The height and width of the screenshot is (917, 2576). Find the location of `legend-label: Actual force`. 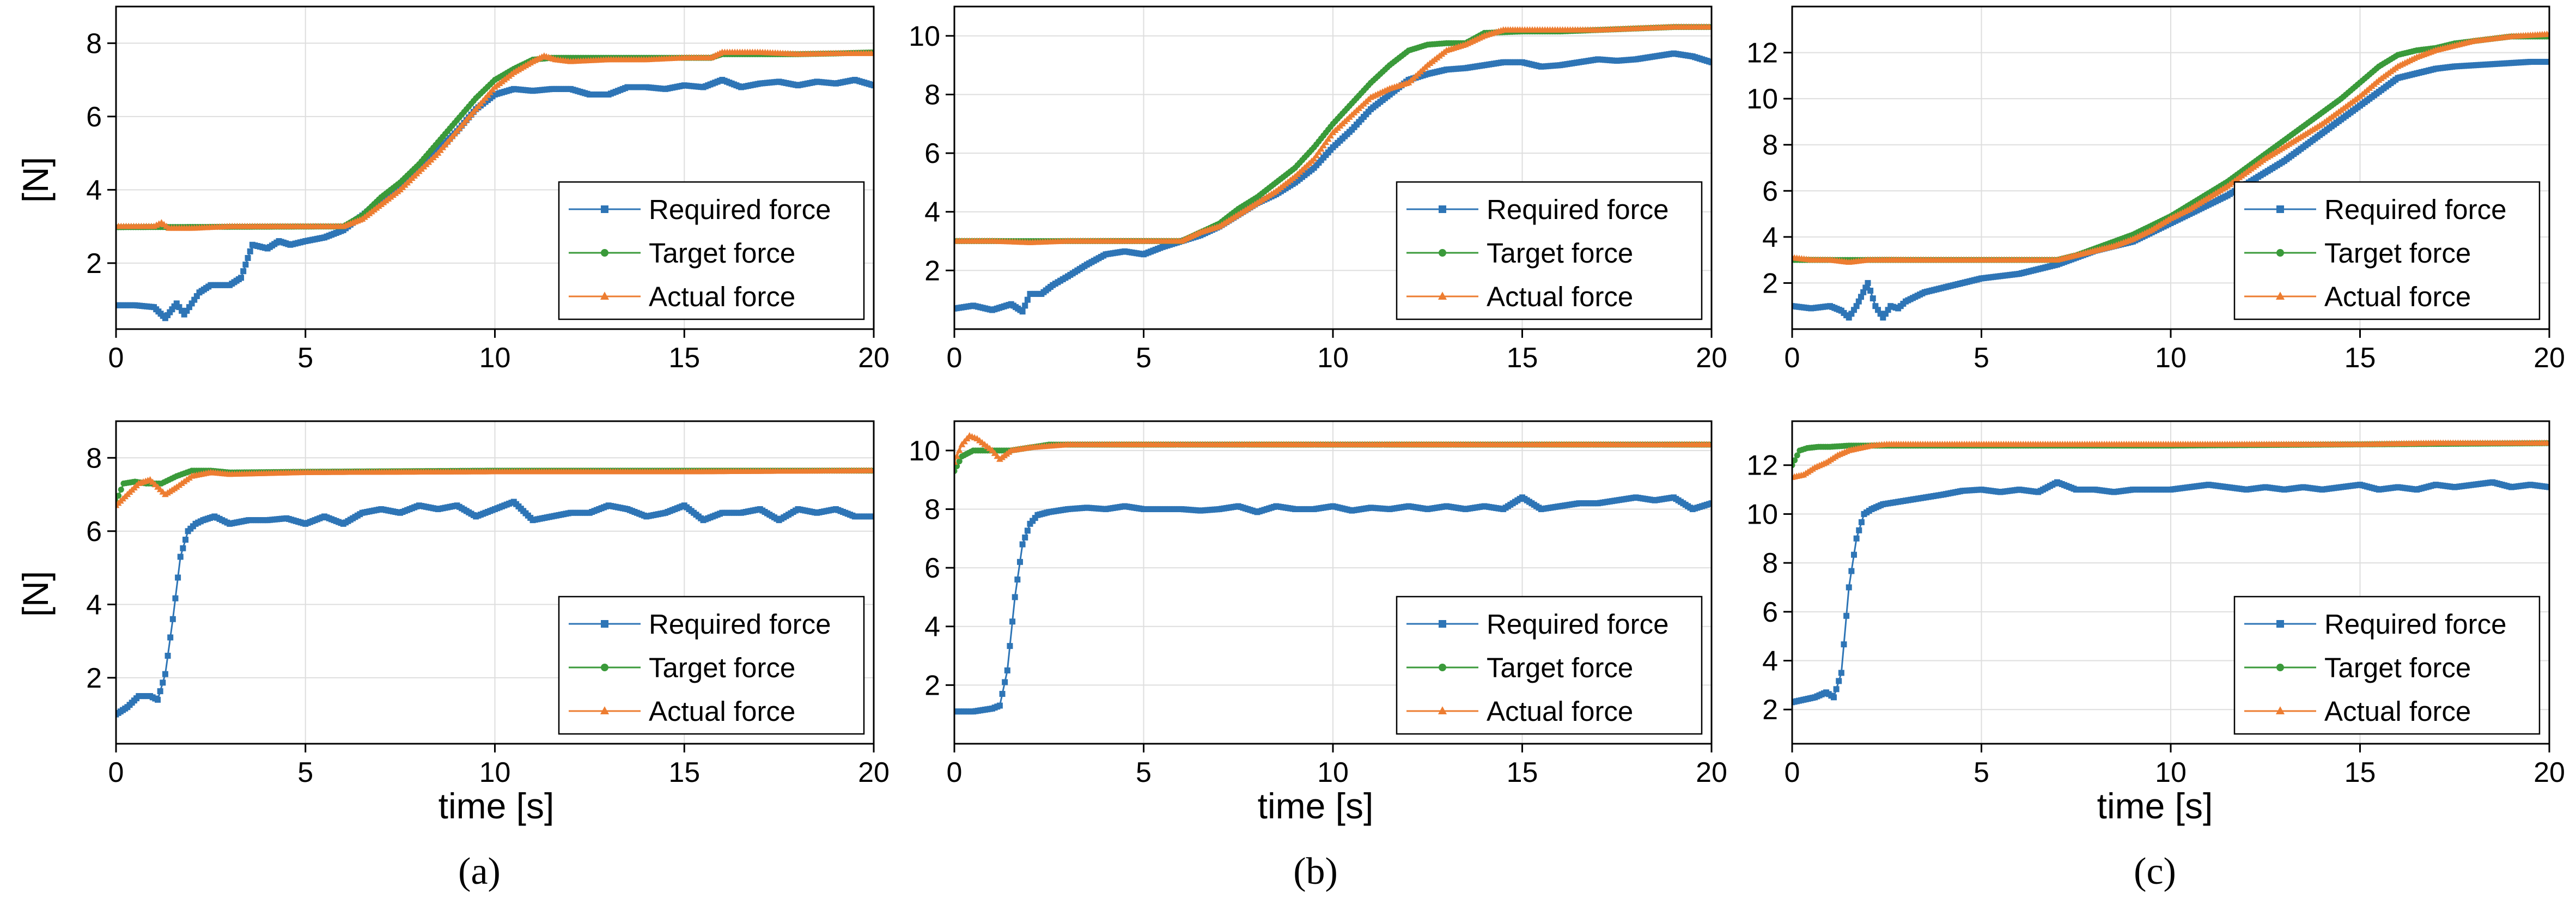

legend-label: Actual force is located at coordinates (722, 711).